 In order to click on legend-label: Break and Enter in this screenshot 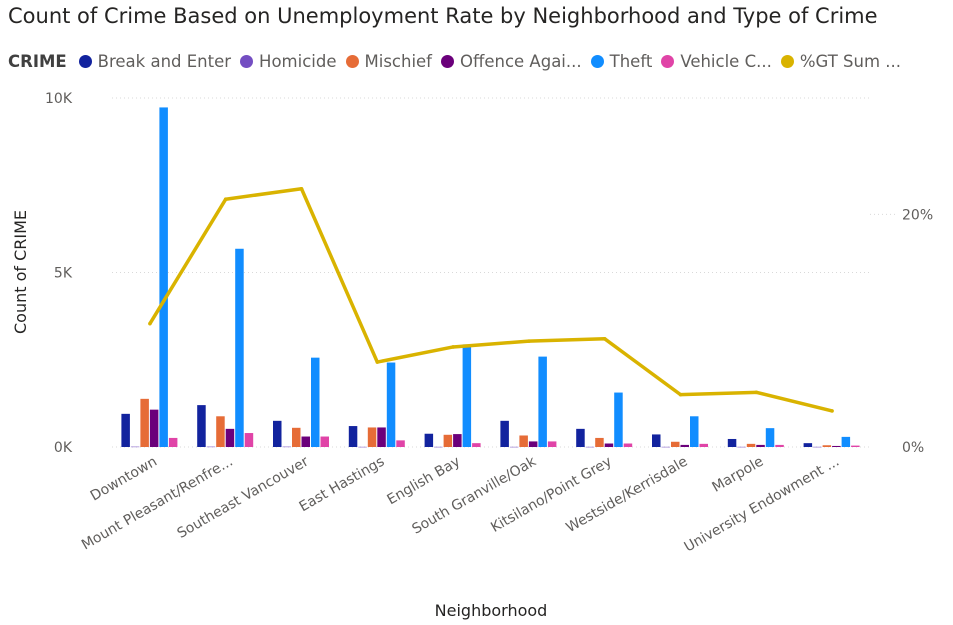, I will do `click(164, 61)`.